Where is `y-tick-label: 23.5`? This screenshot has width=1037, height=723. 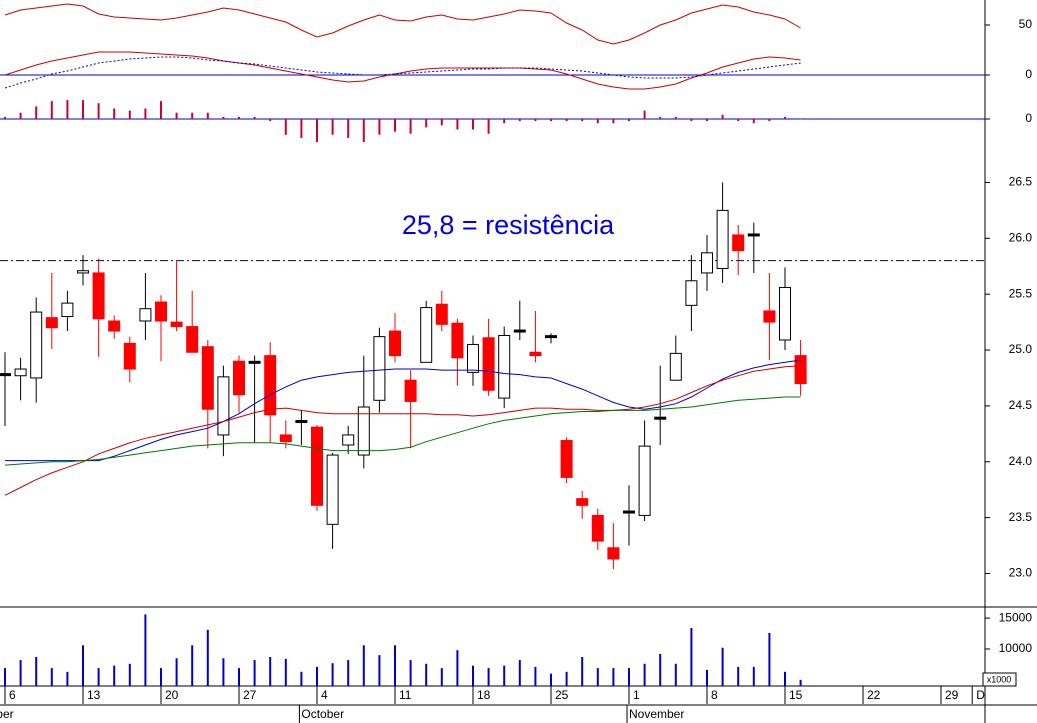 y-tick-label: 23.5 is located at coordinates (1021, 517).